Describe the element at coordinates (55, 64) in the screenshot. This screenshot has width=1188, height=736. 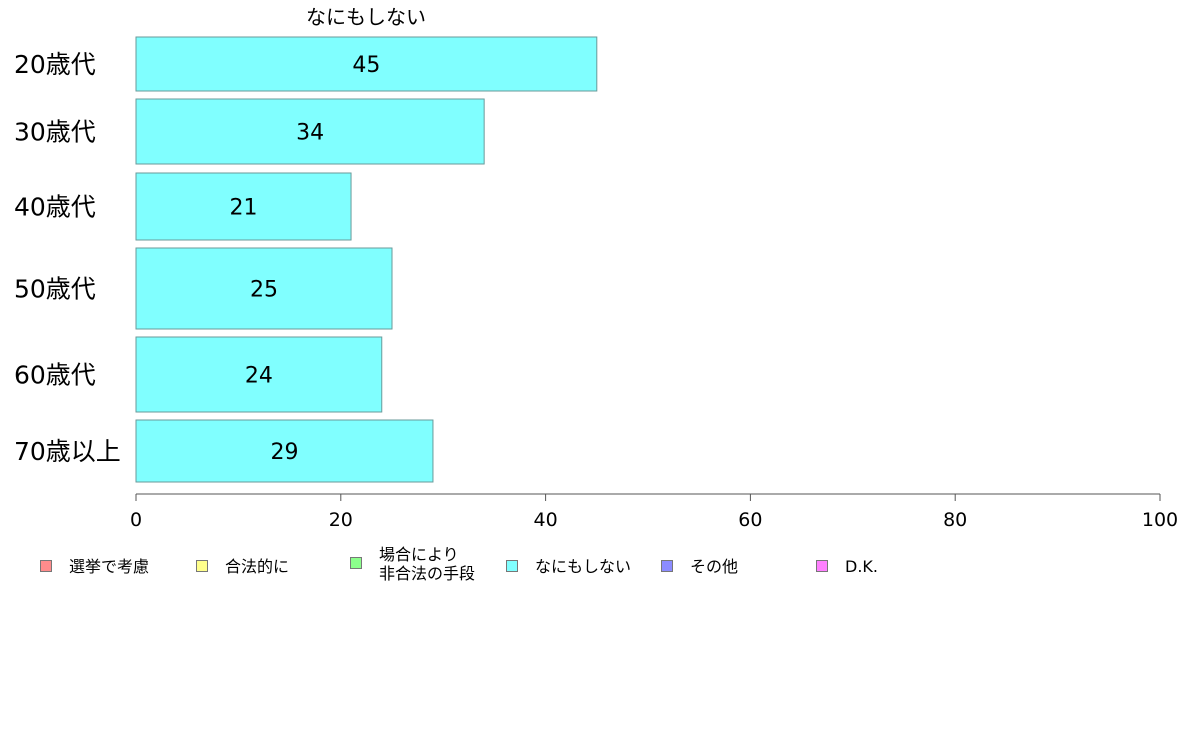
I see `category-label: 20歳代` at that location.